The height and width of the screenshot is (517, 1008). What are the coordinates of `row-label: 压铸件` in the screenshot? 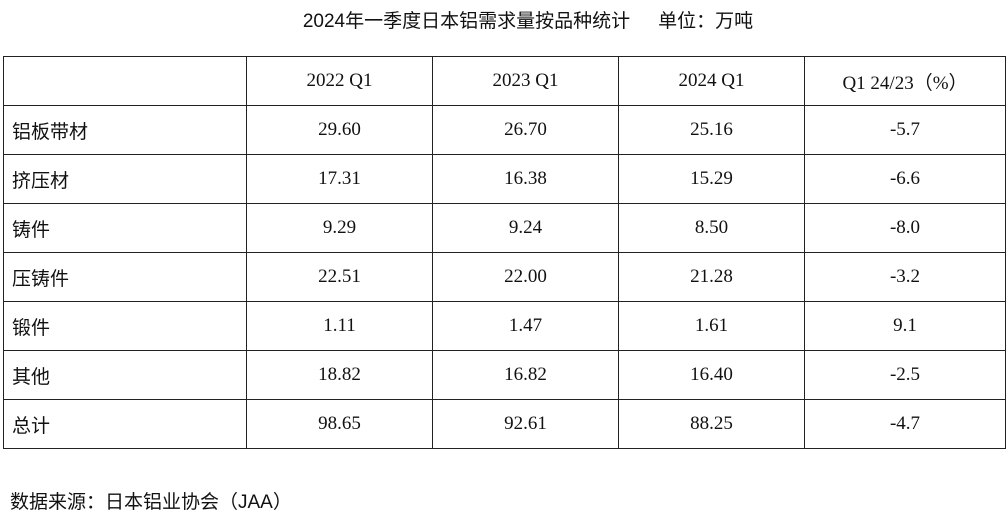 It's located at (125, 277).